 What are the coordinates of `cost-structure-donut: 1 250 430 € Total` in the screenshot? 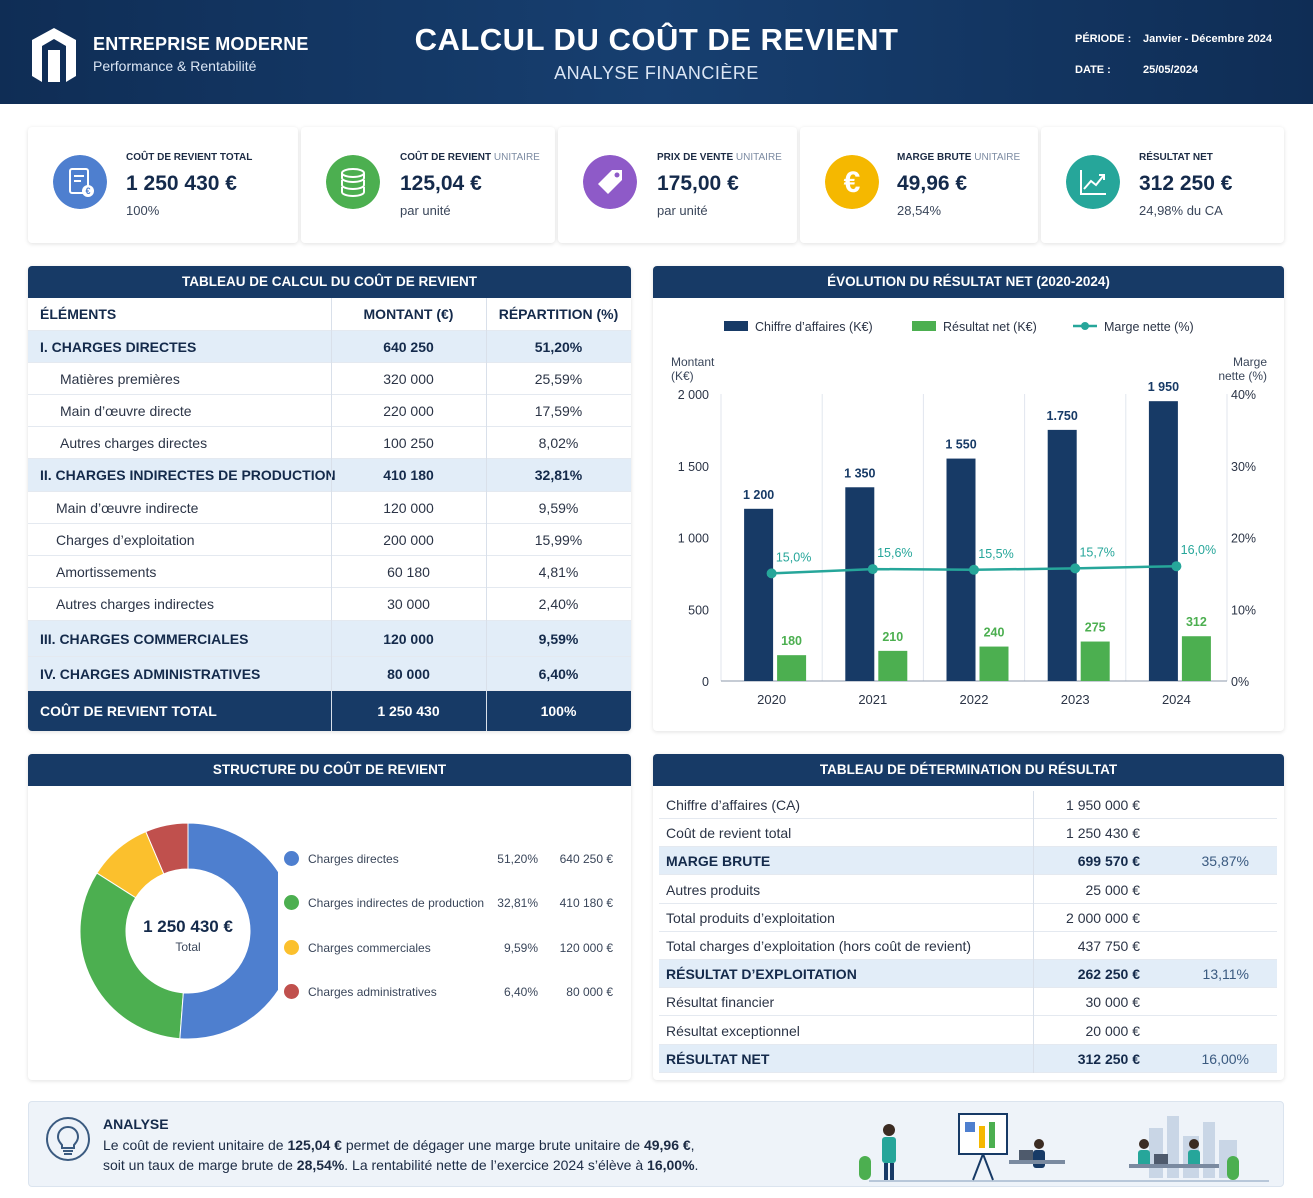 It's located at (178, 931).